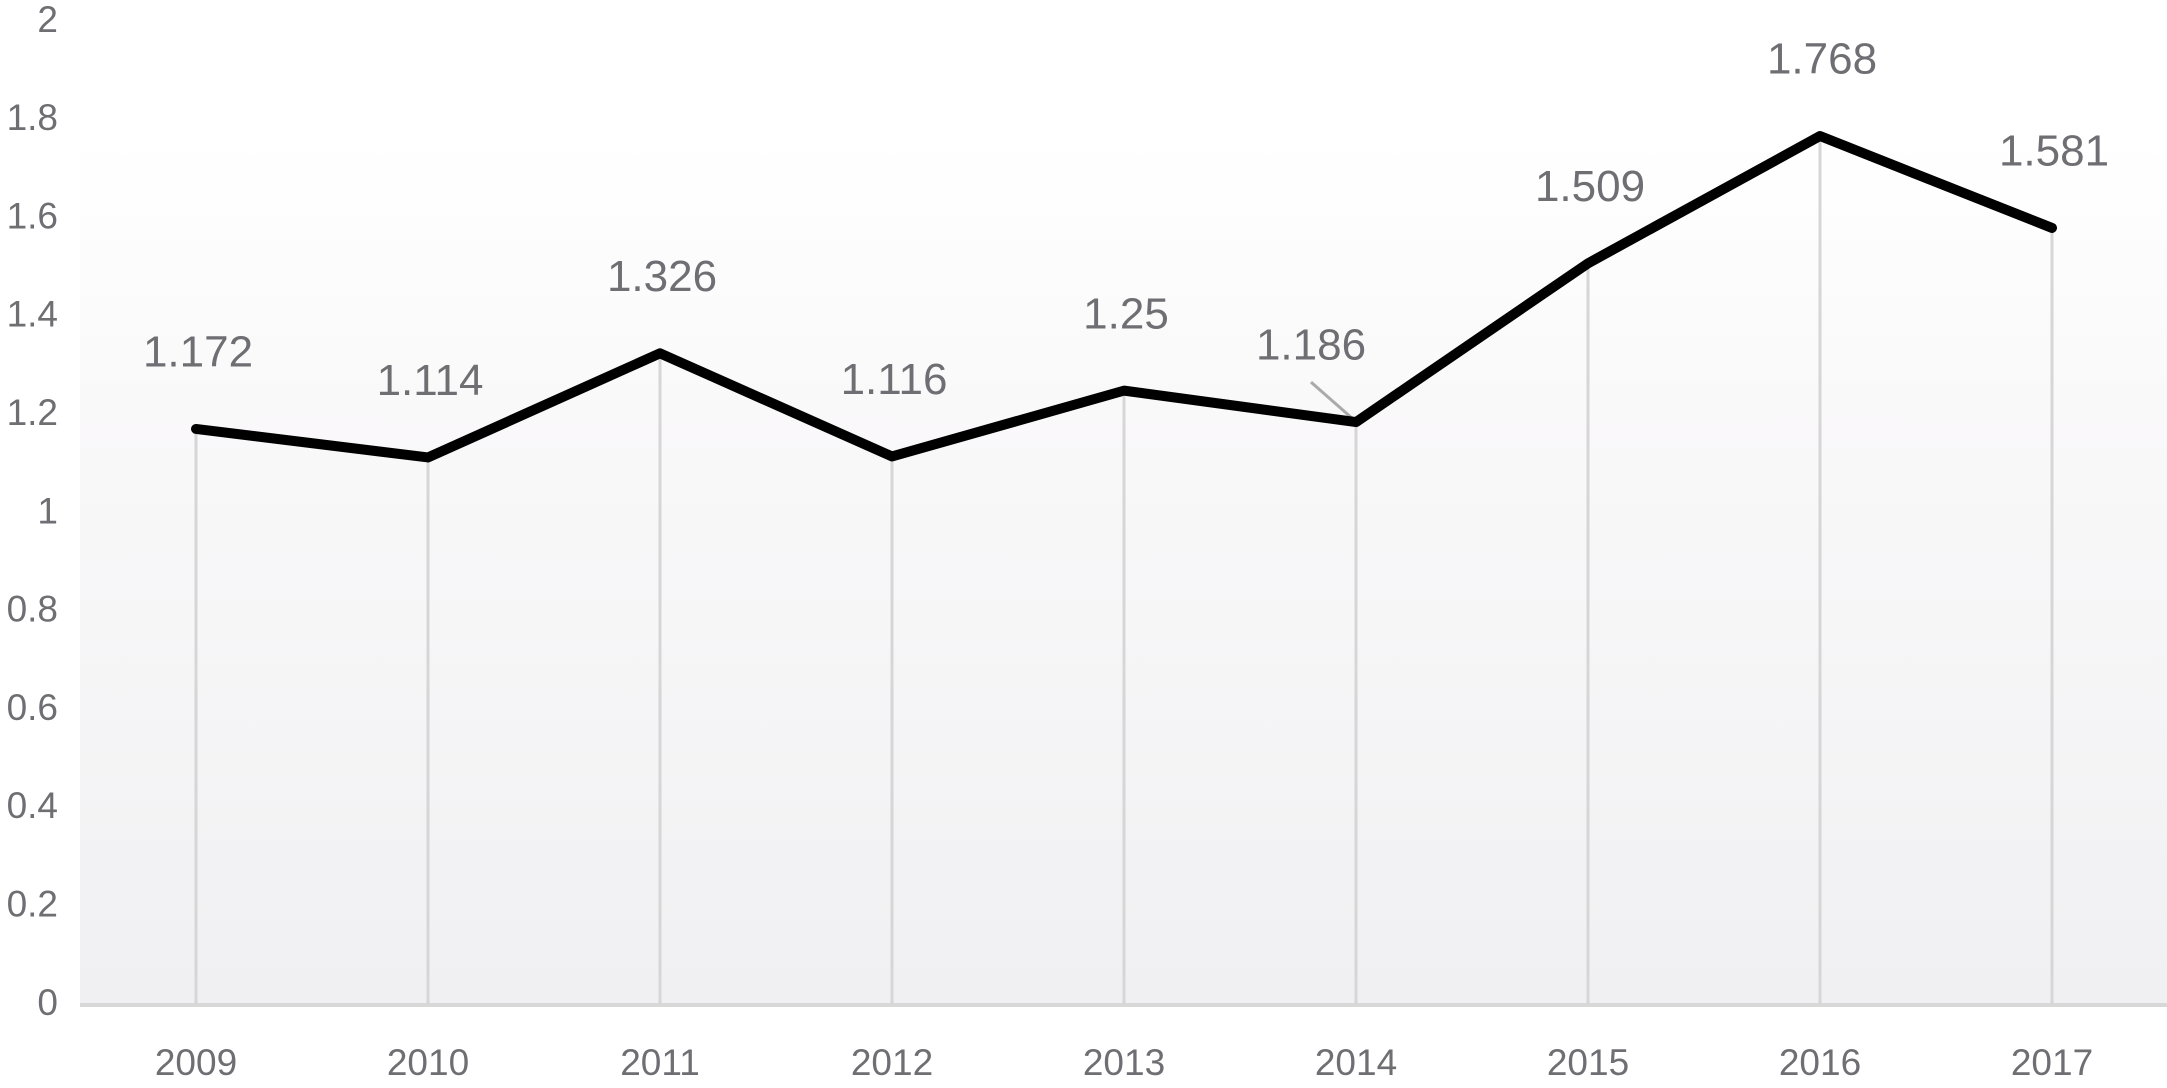 The image size is (2167, 1088). I want to click on y-tick-label: 0.8, so click(32, 609).